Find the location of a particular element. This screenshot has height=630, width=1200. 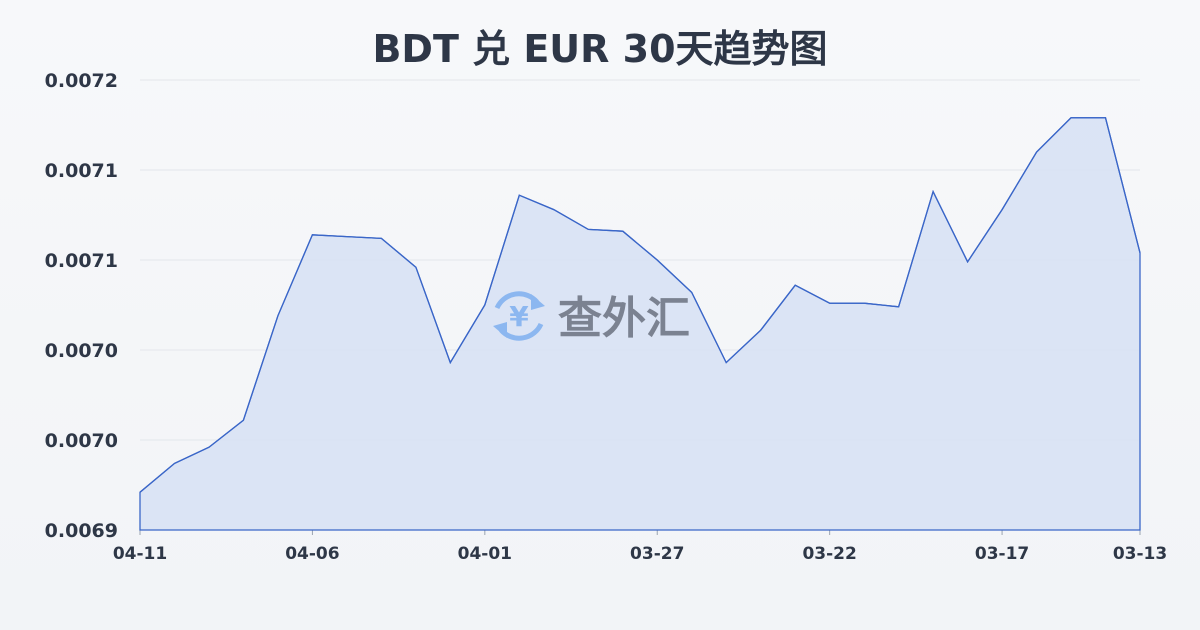

yen-exchange-icon: ¥ is located at coordinates (519, 316).